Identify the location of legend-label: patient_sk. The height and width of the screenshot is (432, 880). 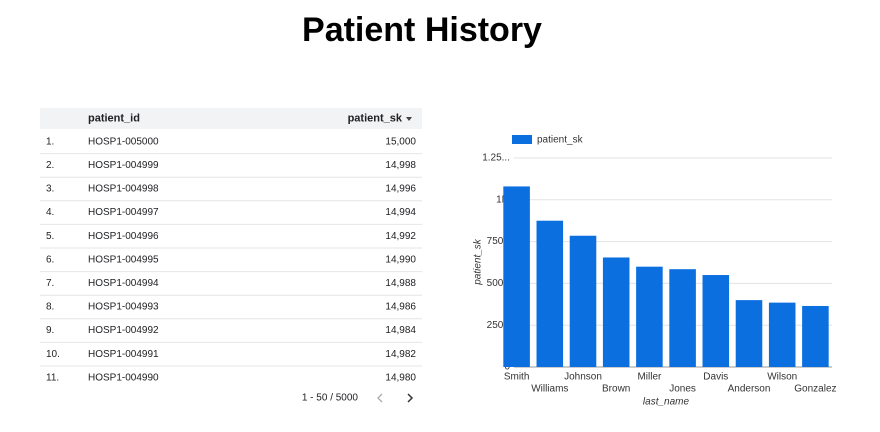
(560, 140).